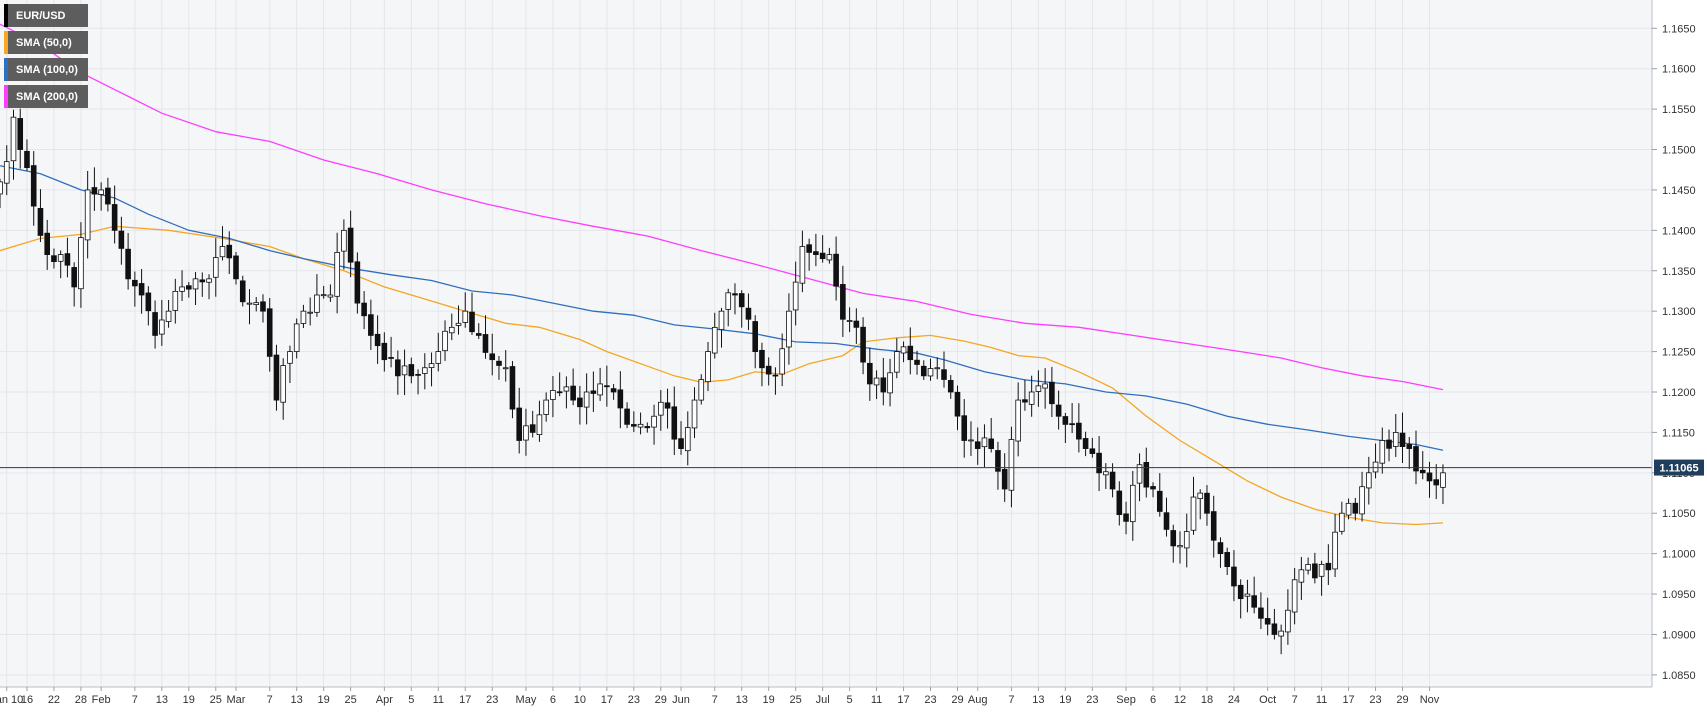 The image size is (1707, 717). What do you see at coordinates (1679, 467) in the screenshot?
I see `current-price-badge-bg` at bounding box center [1679, 467].